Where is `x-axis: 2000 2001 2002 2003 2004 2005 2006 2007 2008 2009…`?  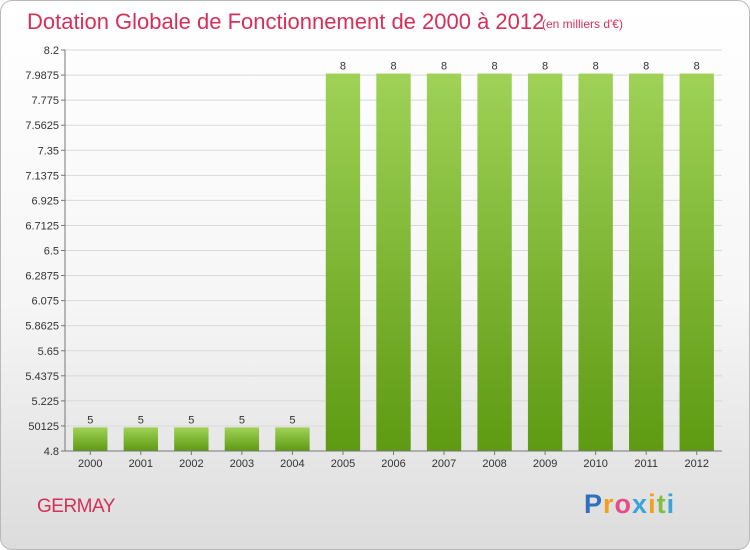
x-axis: 2000 2001 2002 2003 2004 2005 2006 2007 2008 2009… is located at coordinates (393, 460).